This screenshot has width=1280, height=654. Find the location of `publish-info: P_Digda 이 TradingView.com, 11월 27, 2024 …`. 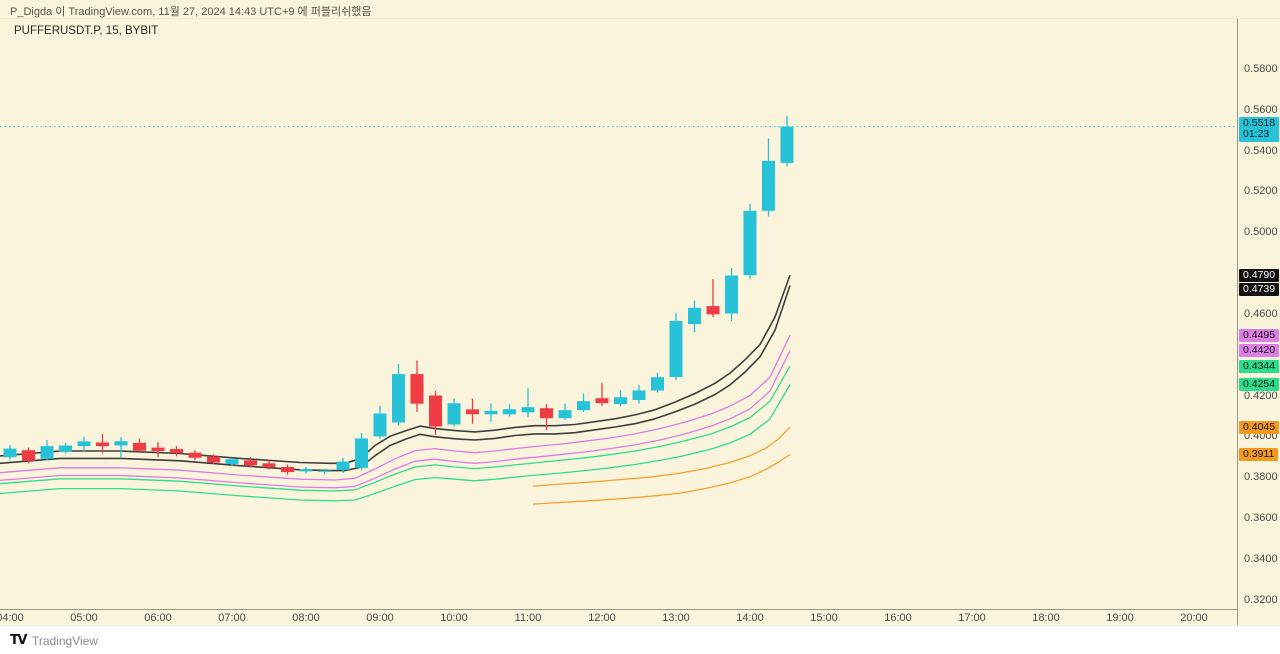

publish-info: P_Digda 이 TradingView.com, 11월 27, 2024 … is located at coordinates (191, 12).